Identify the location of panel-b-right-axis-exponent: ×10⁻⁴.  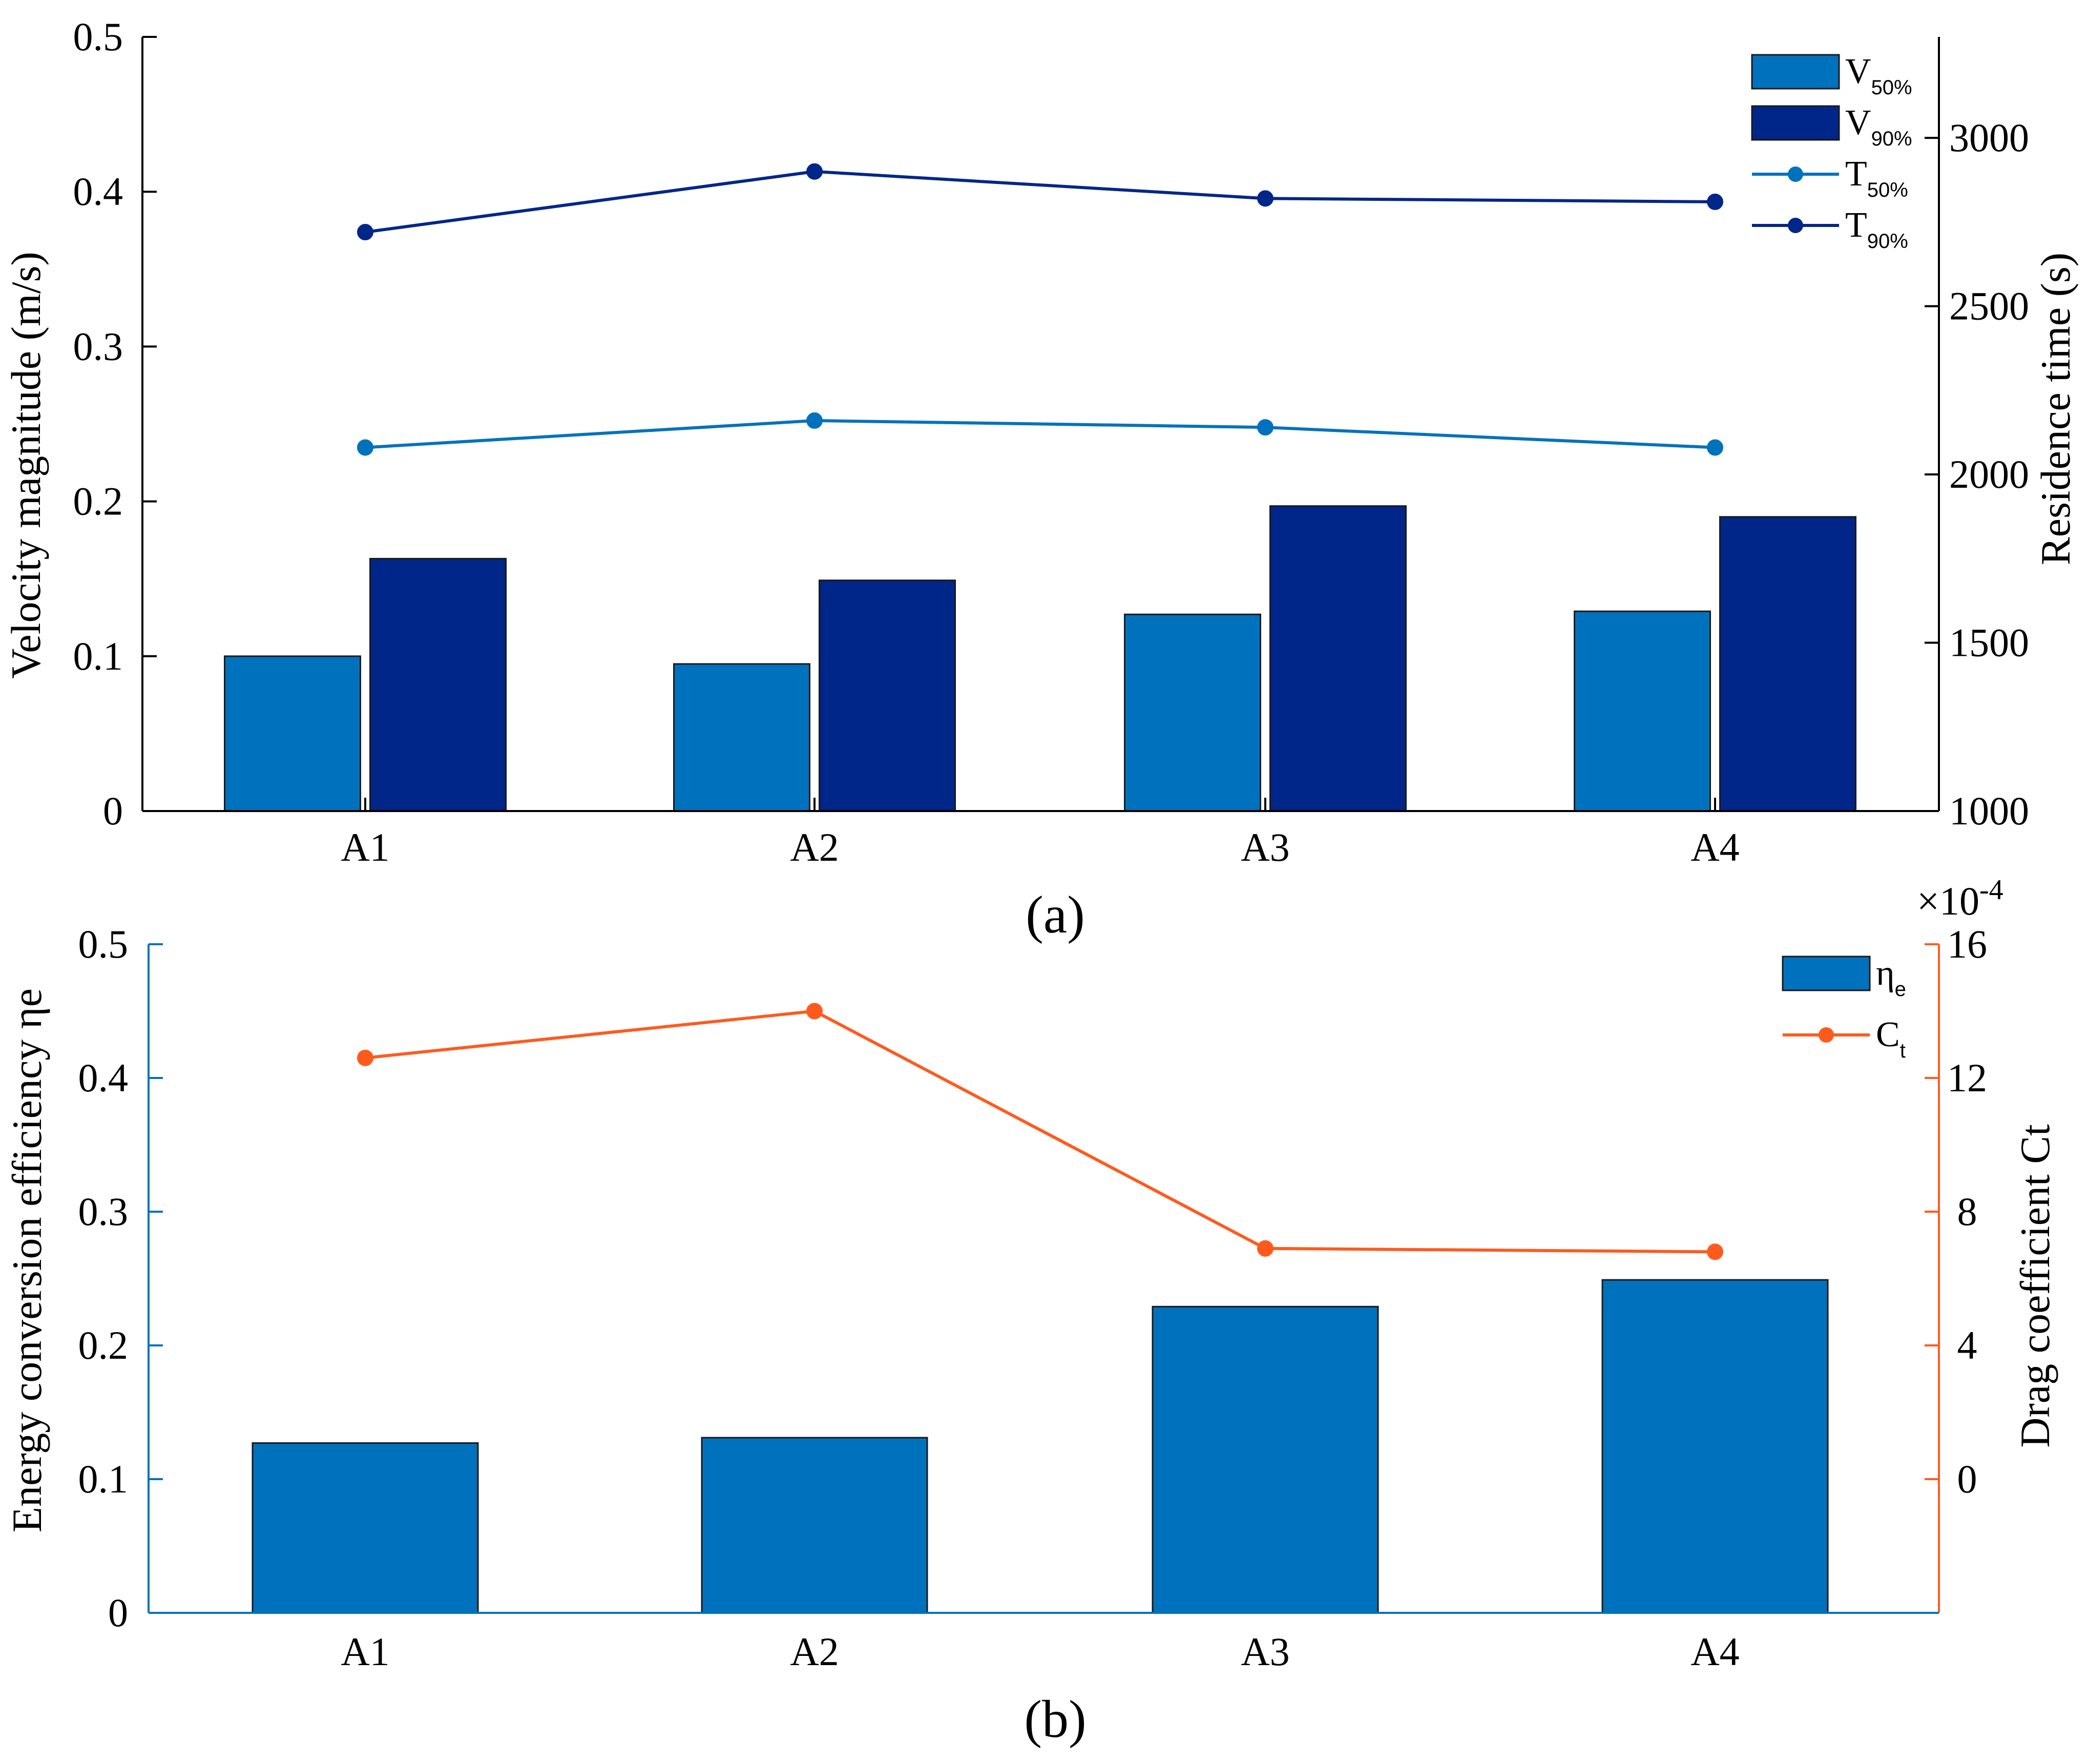
(1960, 898).